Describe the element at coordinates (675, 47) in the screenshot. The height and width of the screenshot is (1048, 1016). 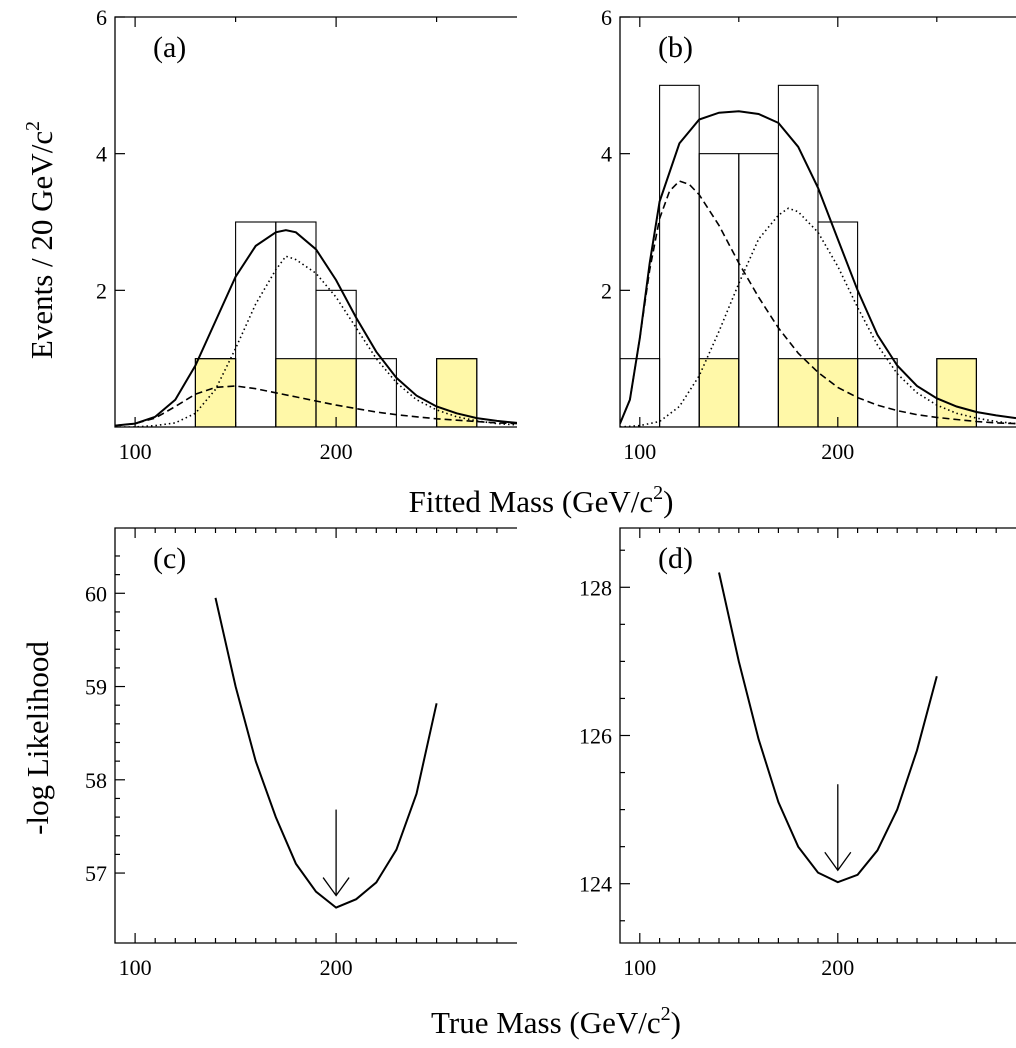
I see `panel-label: (b)` at that location.